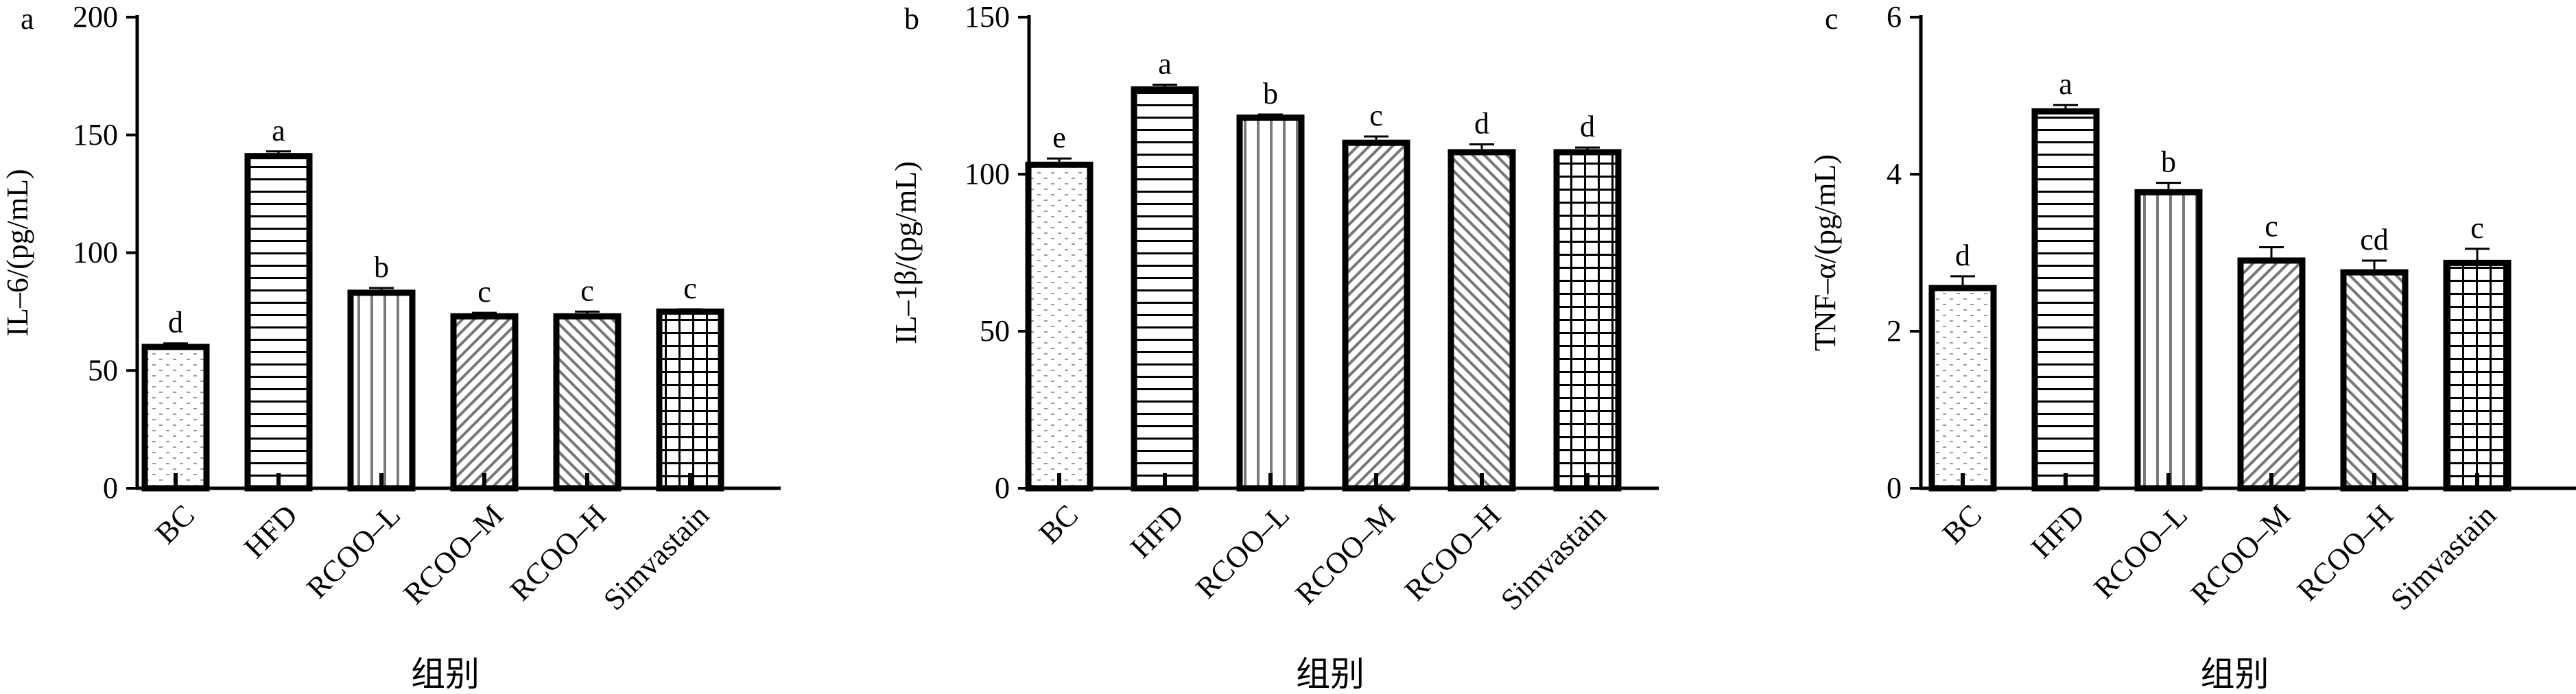 This screenshot has width=2576, height=694. I want to click on y-axis-label: IL–6/(pg/mL), so click(17, 253).